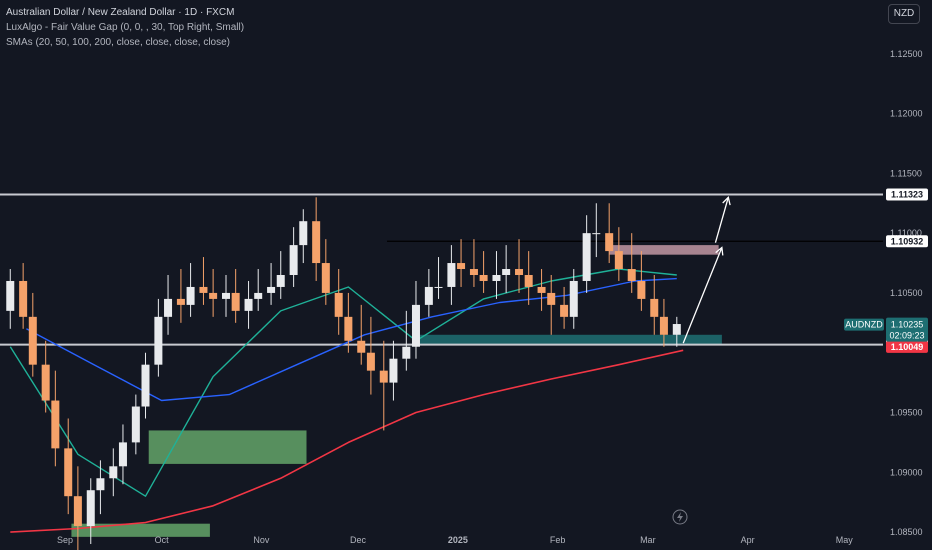 Image resolution: width=932 pixels, height=550 pixels. I want to click on price-tag-label: 1.11323, so click(907, 195).